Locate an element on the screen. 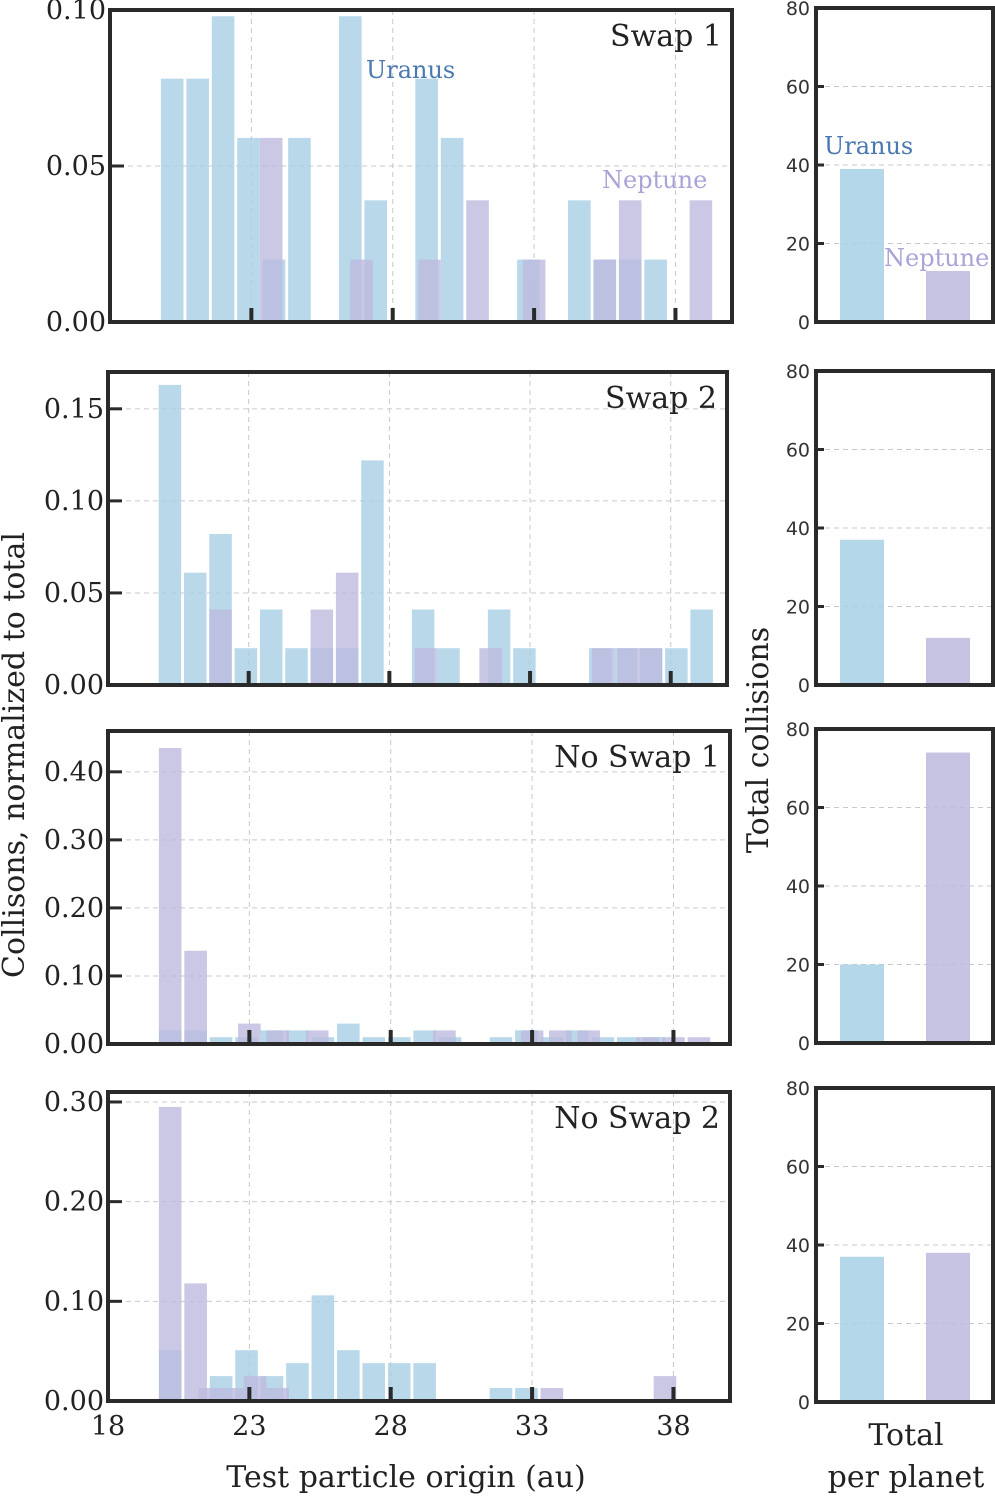 This screenshot has width=995, height=1497. totals-panel-4: 0 20 40 60 80 is located at coordinates (890, 1246).